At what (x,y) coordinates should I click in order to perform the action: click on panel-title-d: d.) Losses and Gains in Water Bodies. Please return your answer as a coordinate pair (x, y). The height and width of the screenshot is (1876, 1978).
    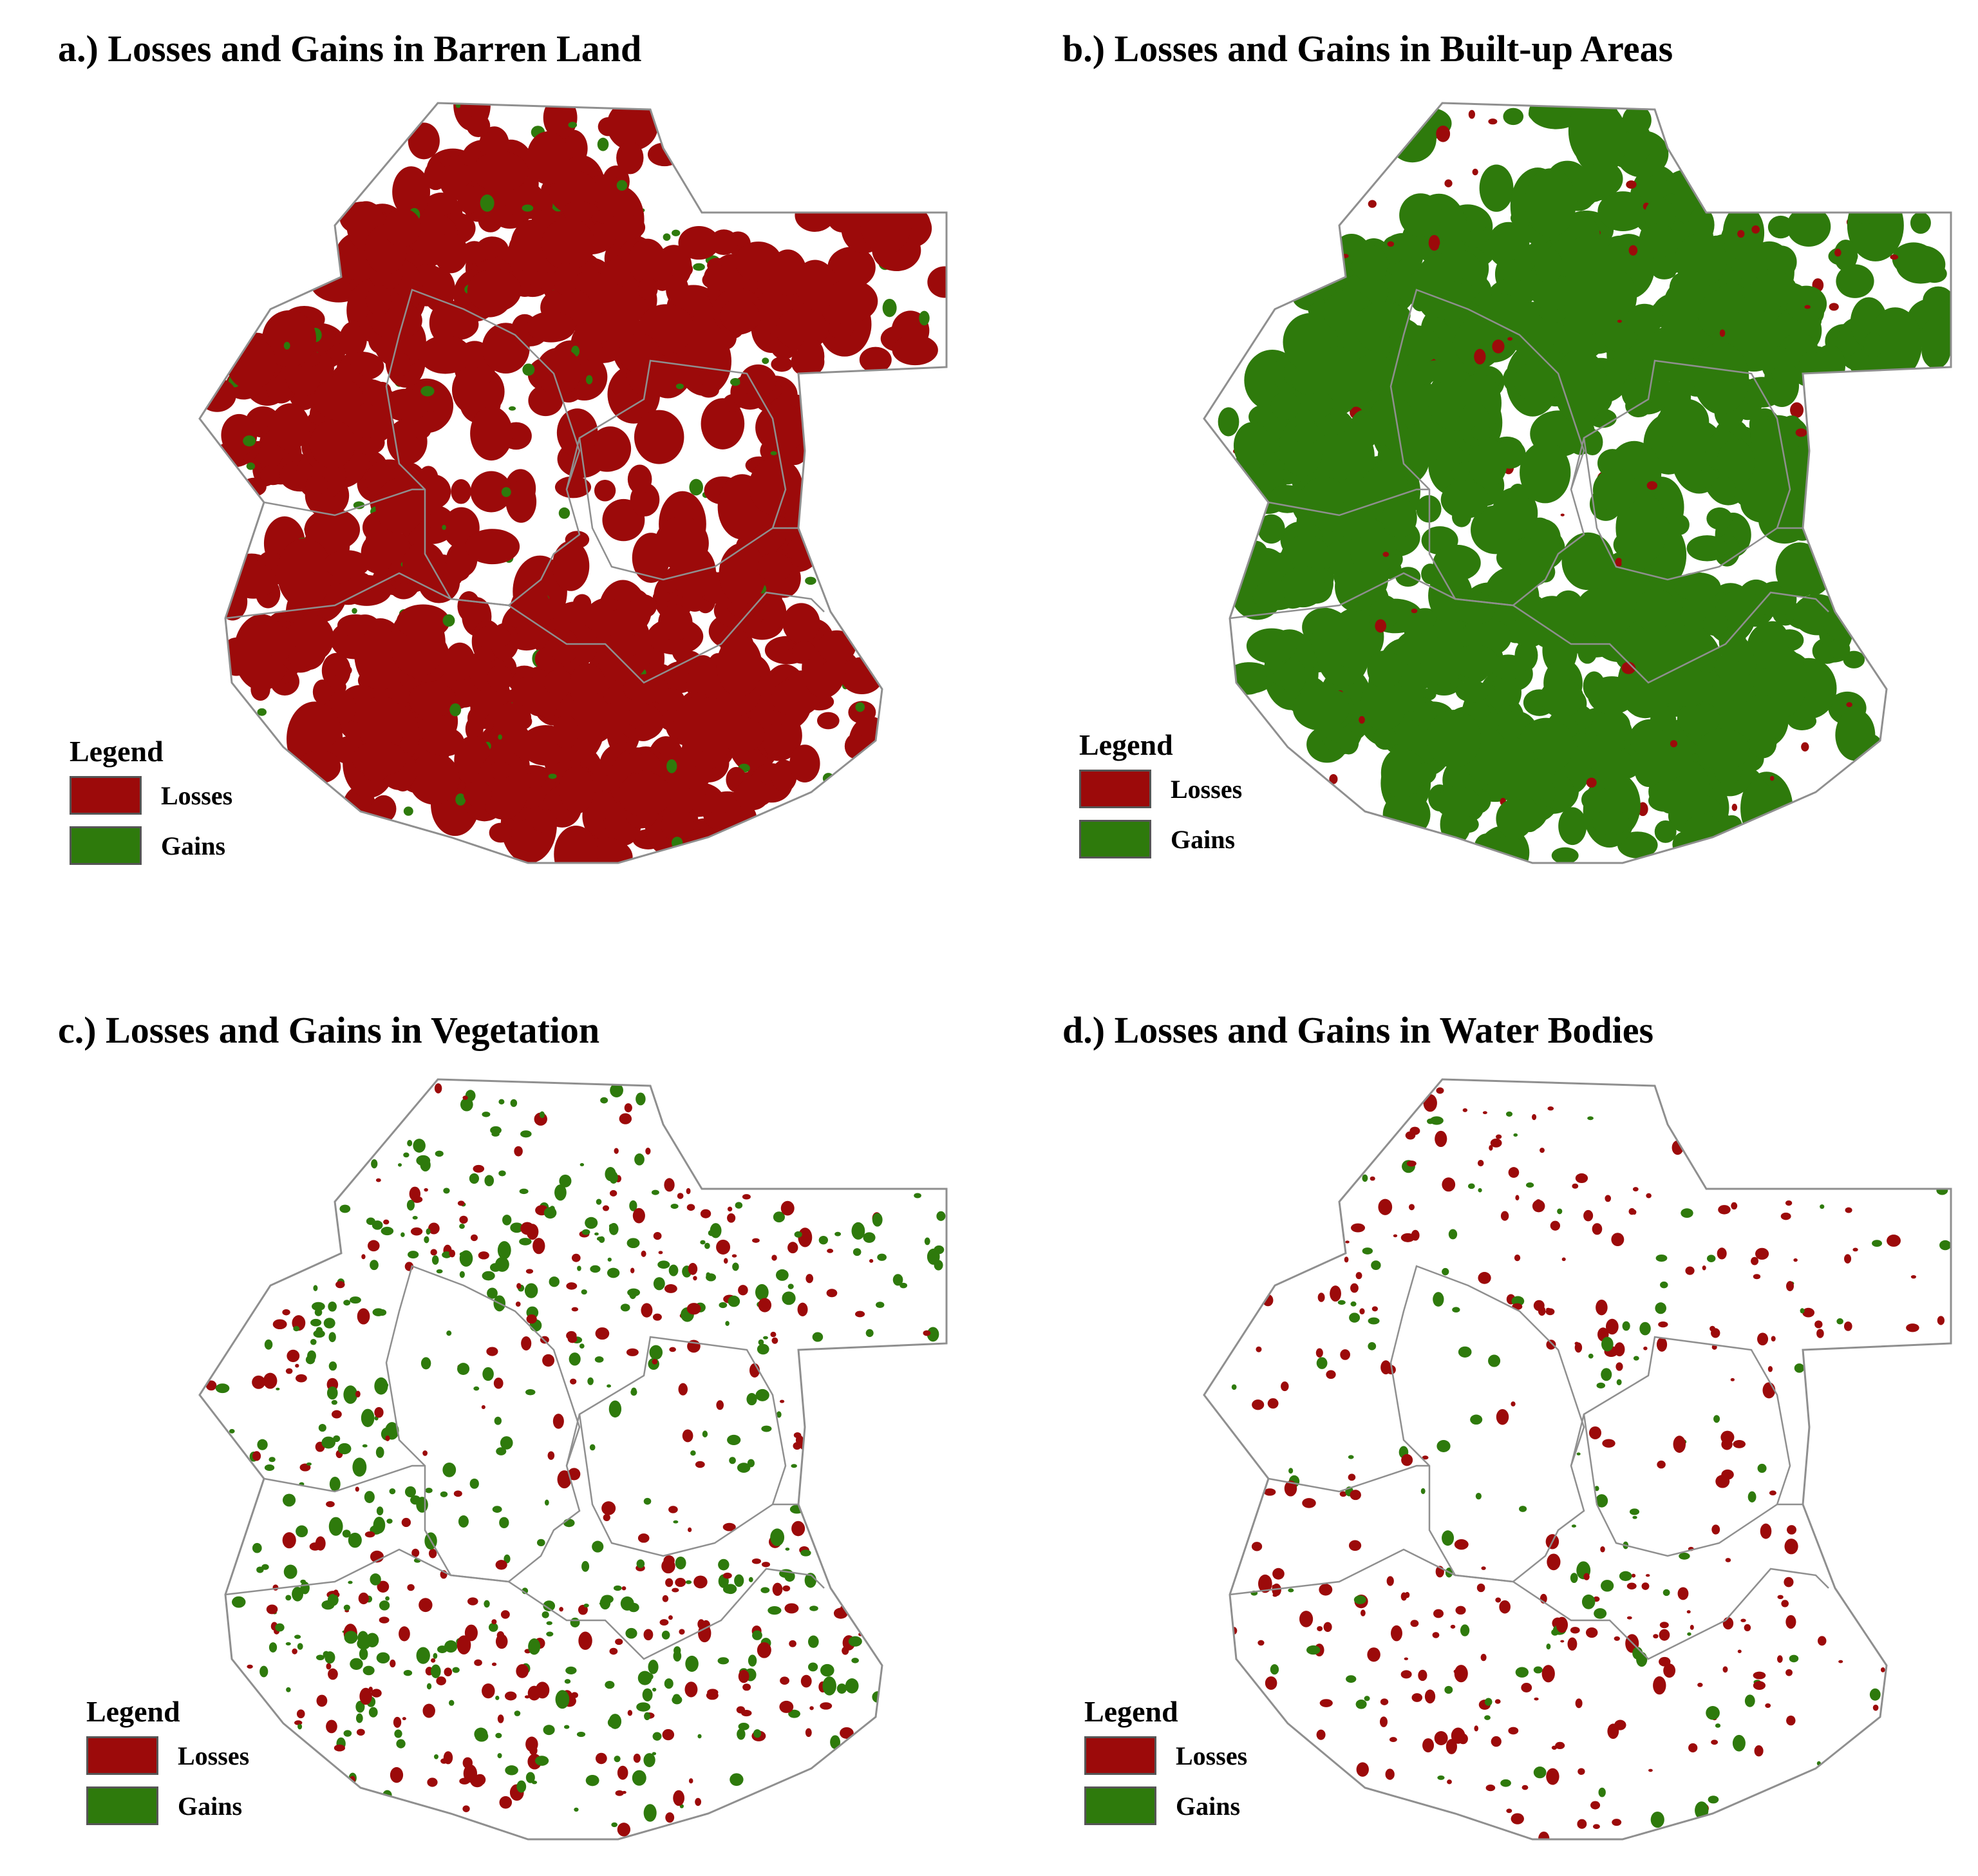
    Looking at the image, I should click on (1358, 1030).